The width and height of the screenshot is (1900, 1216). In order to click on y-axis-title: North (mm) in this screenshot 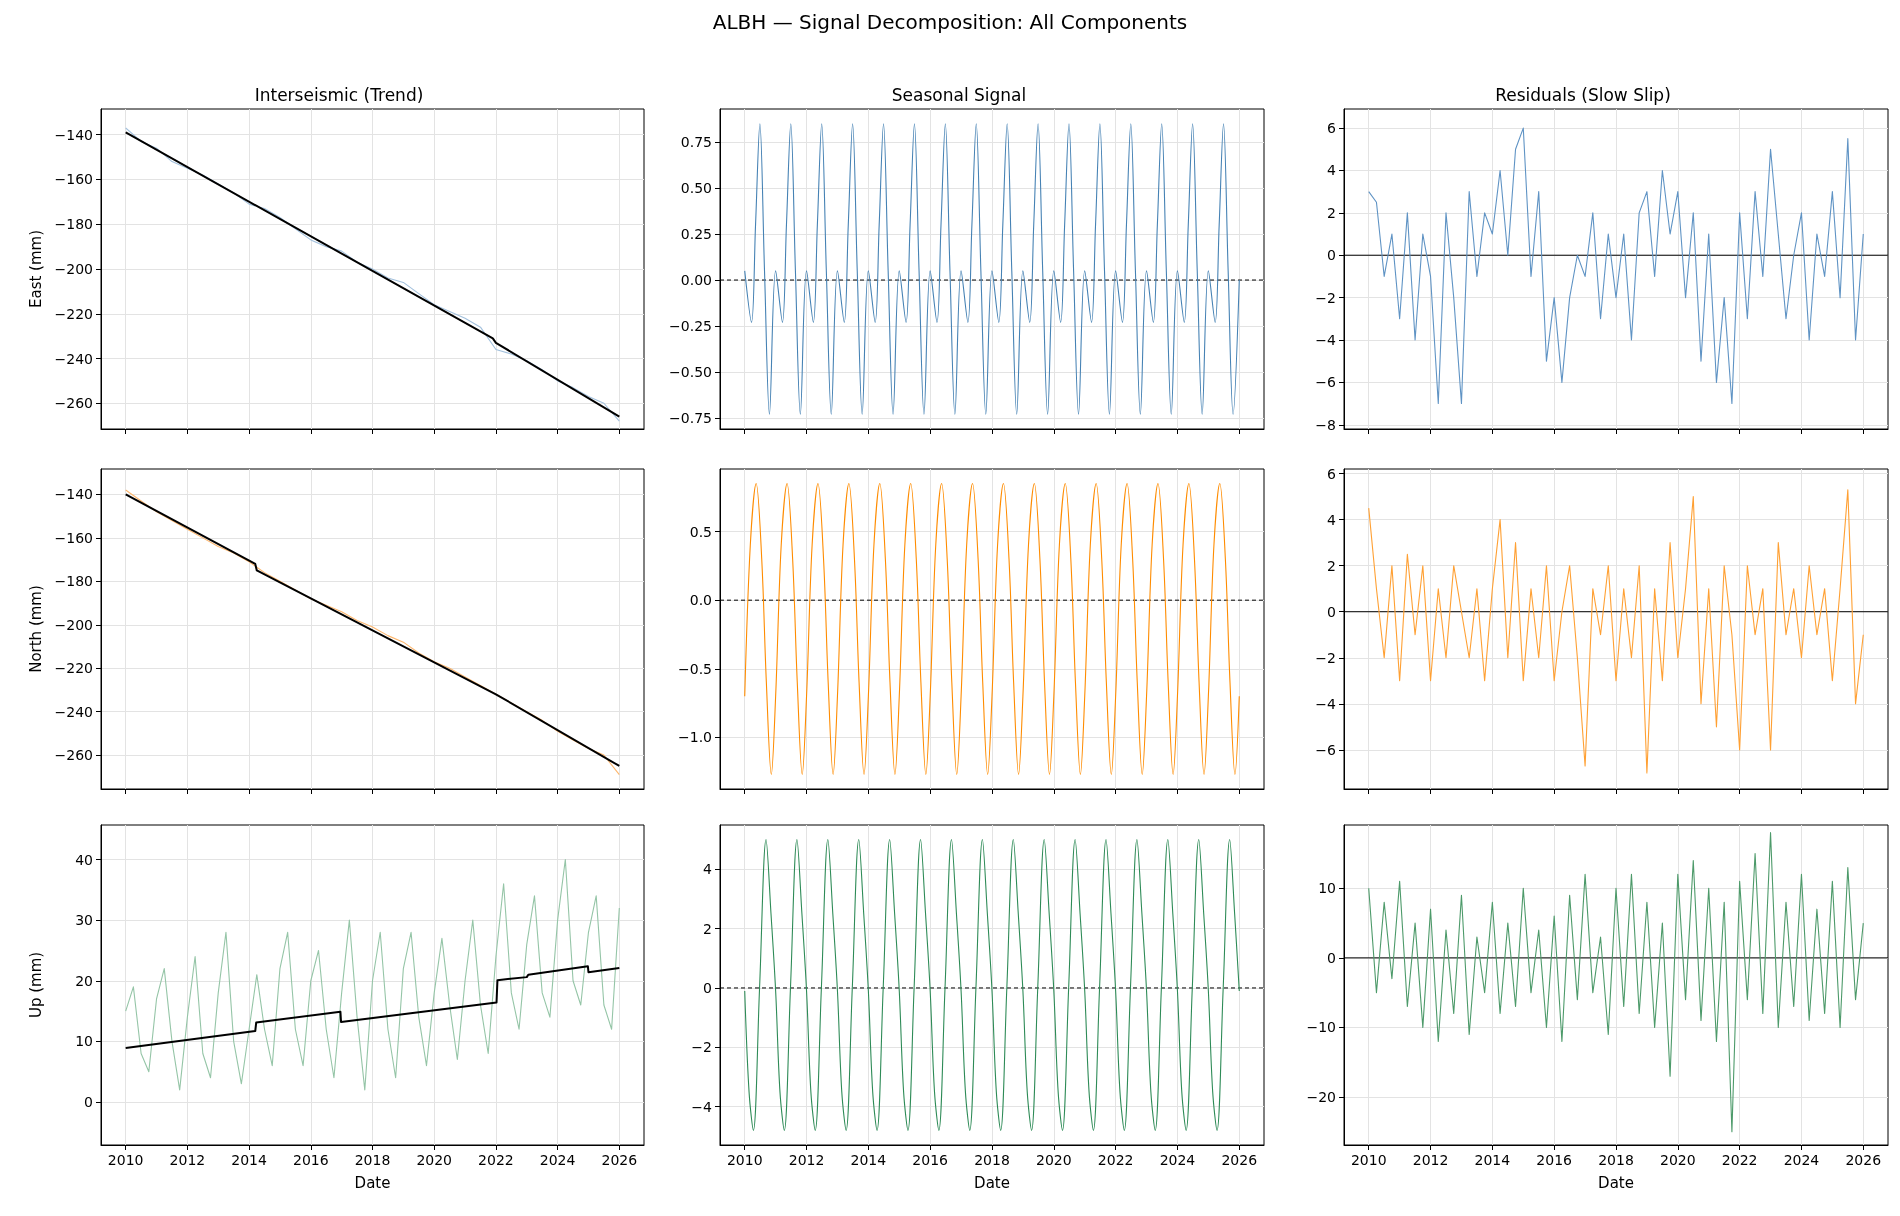, I will do `click(35, 629)`.